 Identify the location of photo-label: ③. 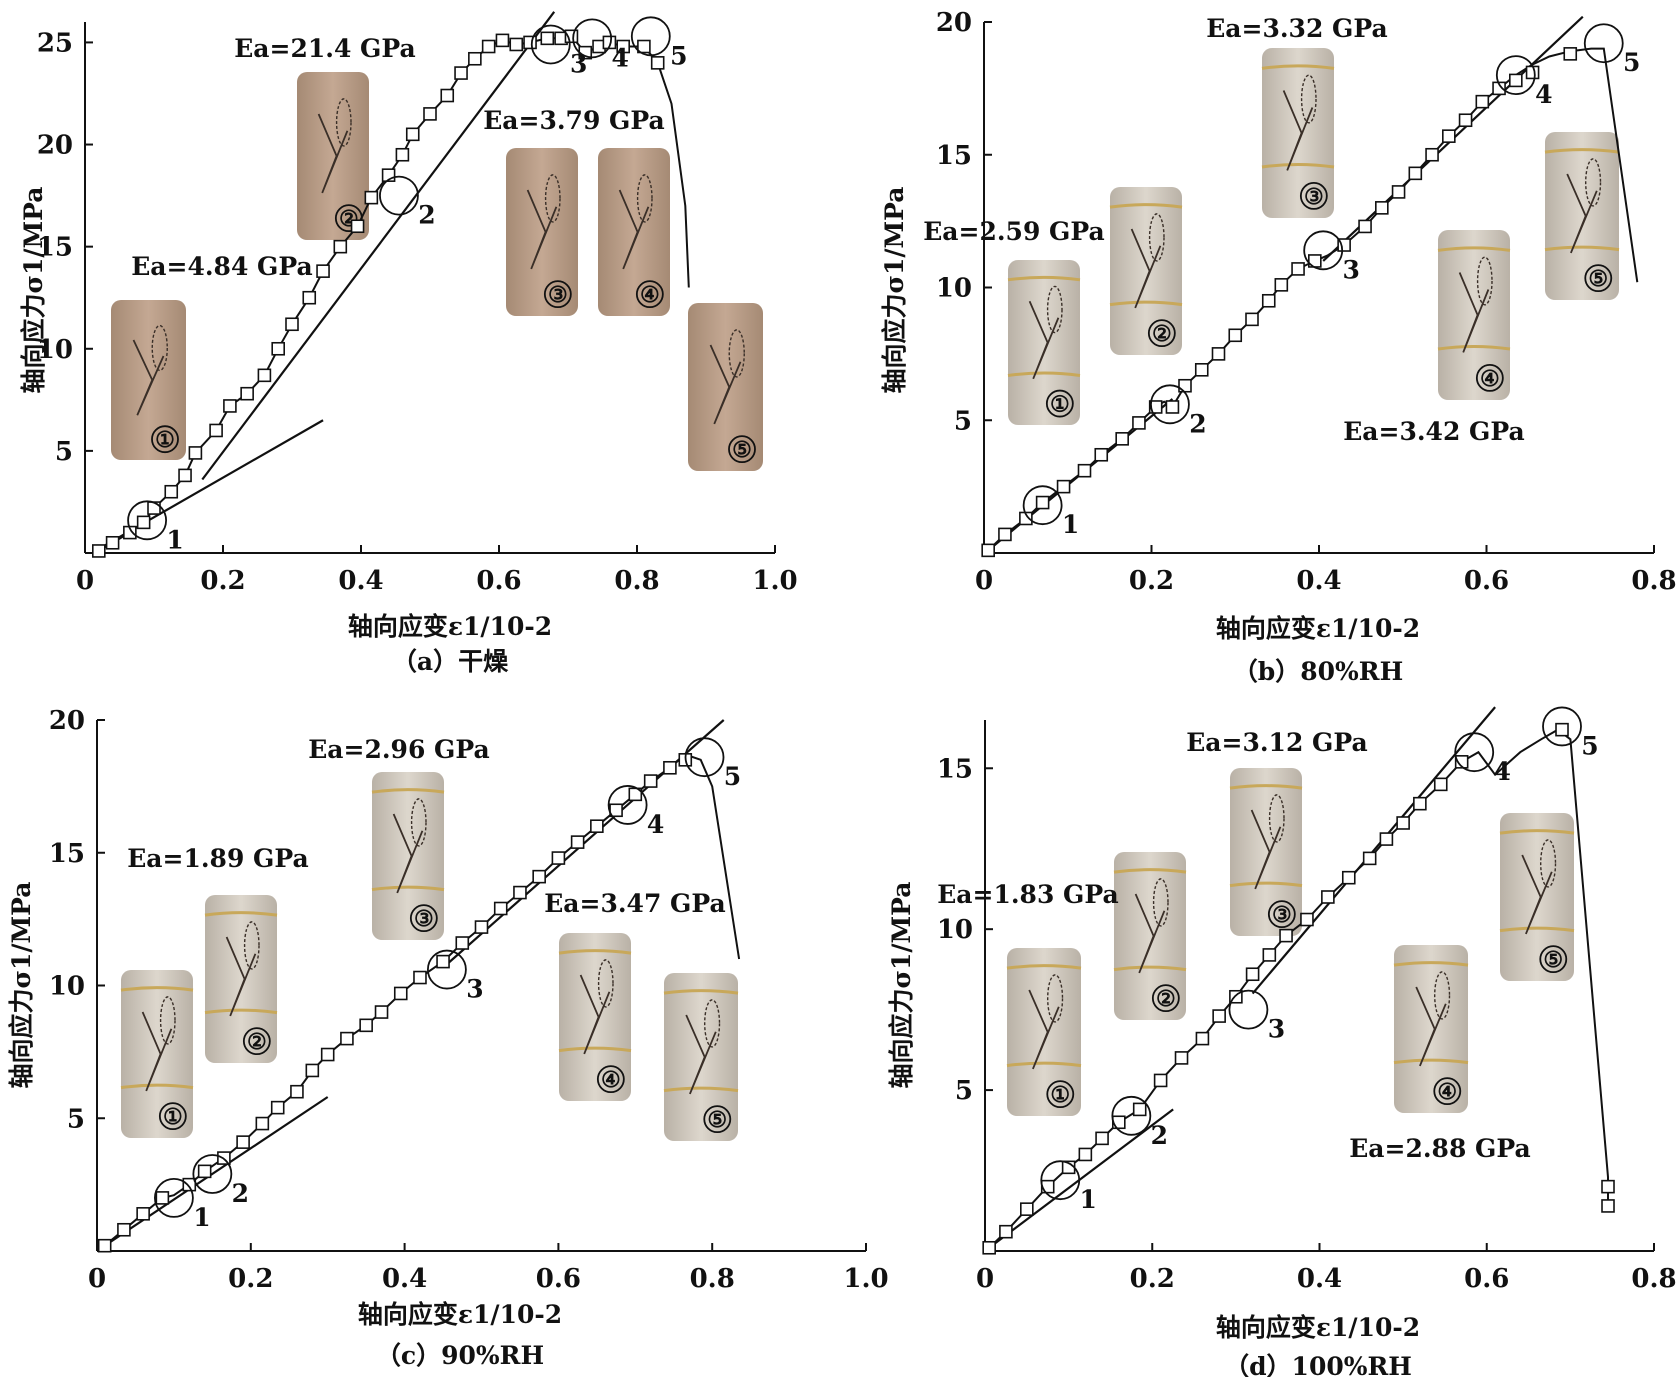
(558, 295).